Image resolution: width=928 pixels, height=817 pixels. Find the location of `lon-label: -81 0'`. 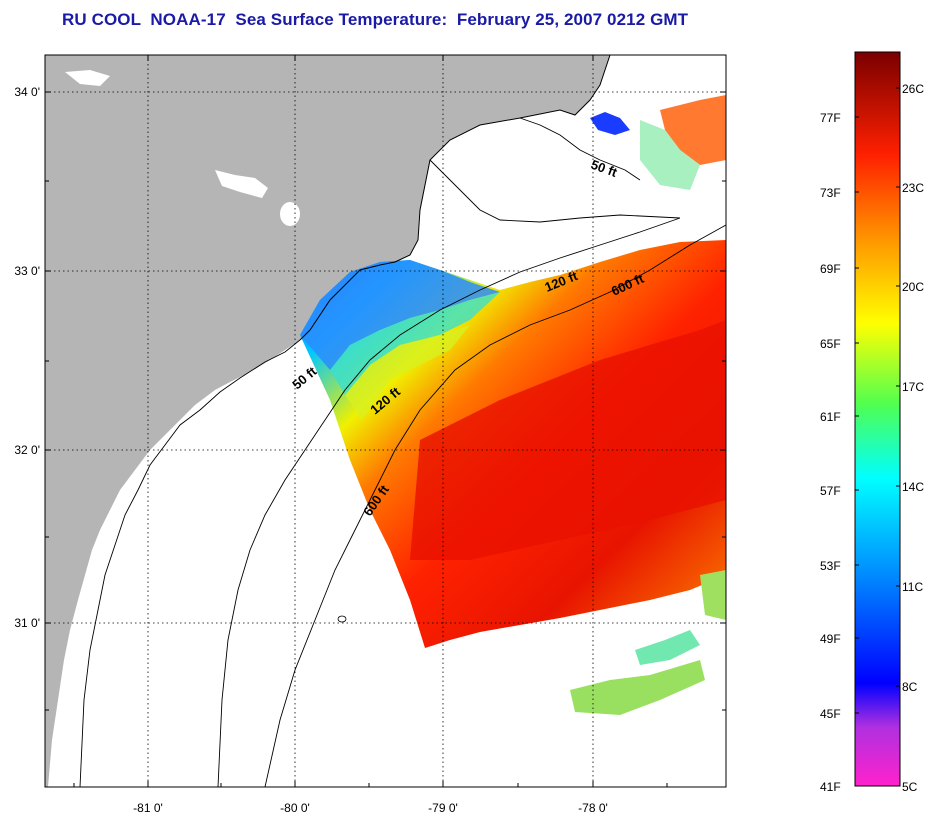

lon-label: -81 0' is located at coordinates (148, 808).